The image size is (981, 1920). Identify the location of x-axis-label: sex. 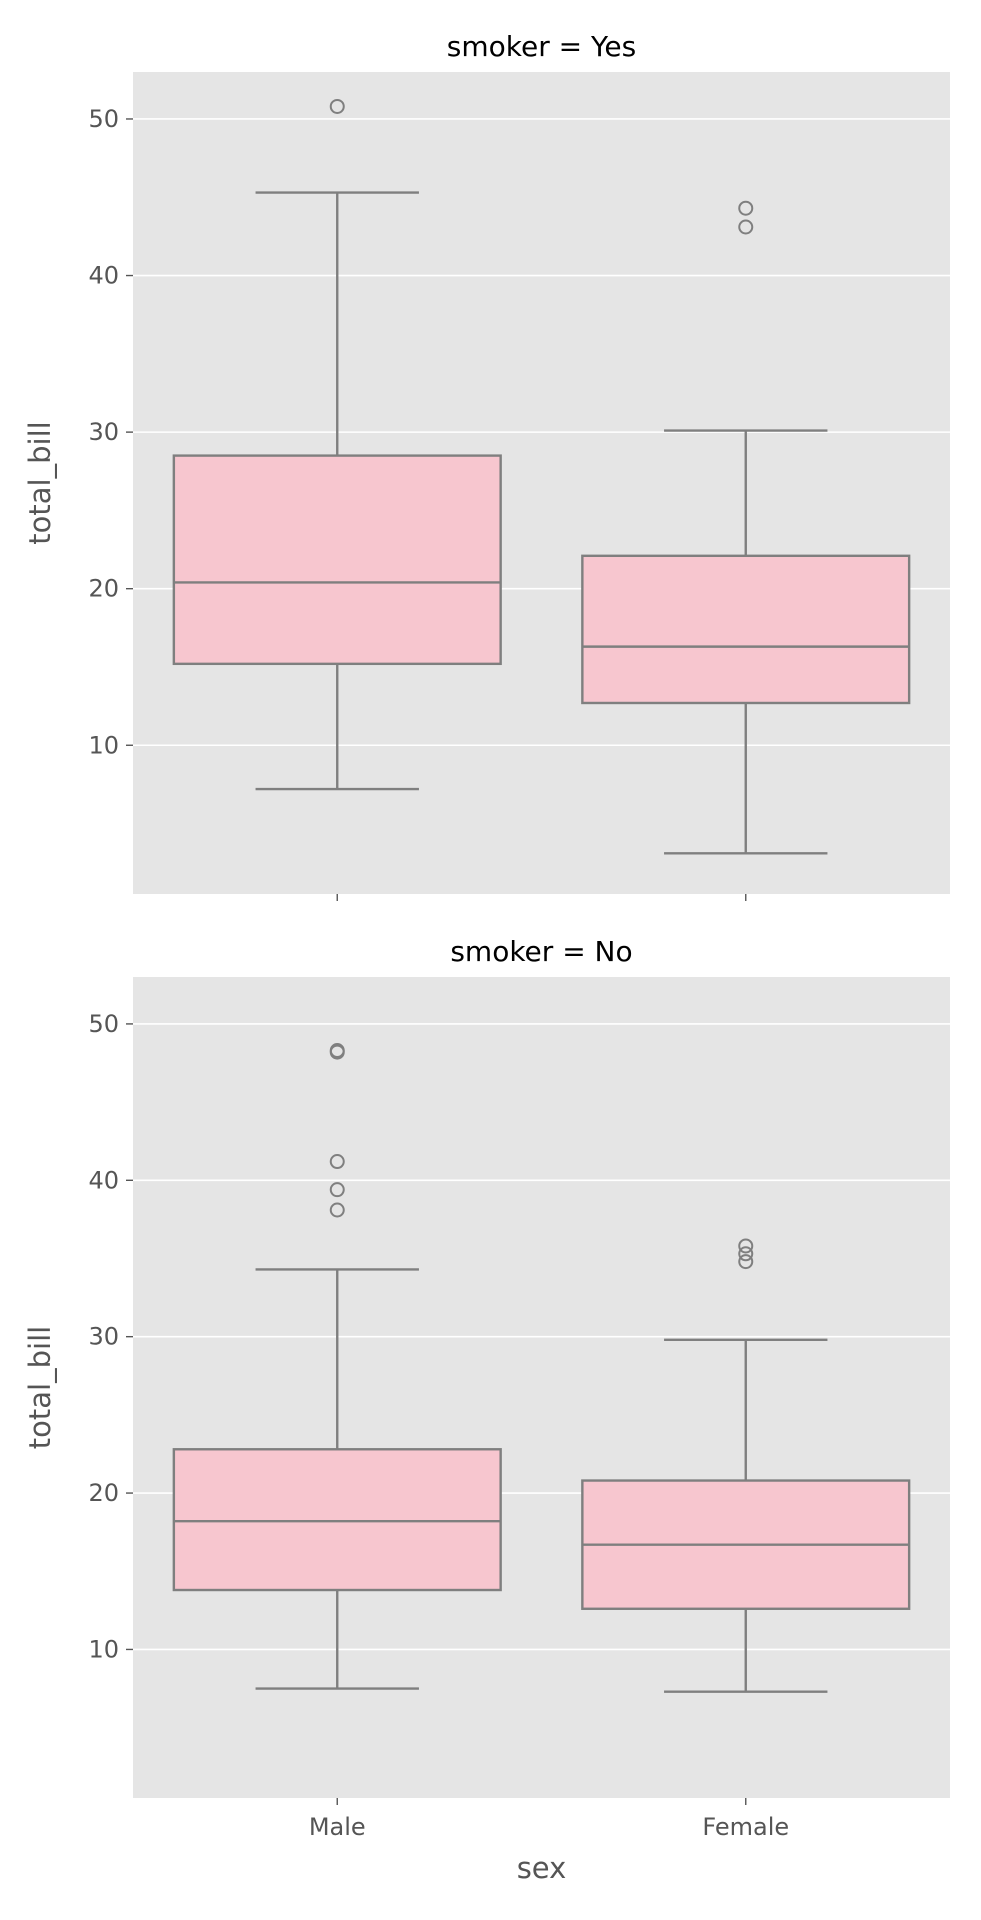
(542, 1868).